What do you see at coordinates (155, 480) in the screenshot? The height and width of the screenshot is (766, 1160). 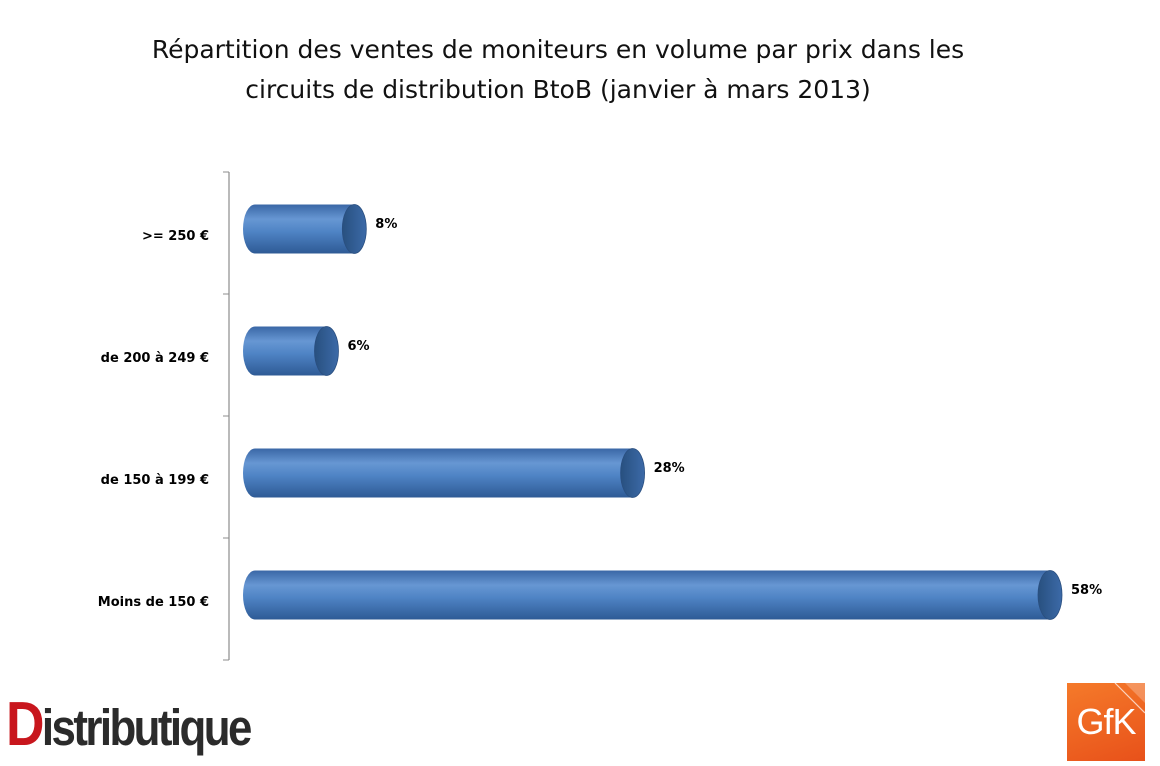 I see `category-label: de 150 à 199 €` at bounding box center [155, 480].